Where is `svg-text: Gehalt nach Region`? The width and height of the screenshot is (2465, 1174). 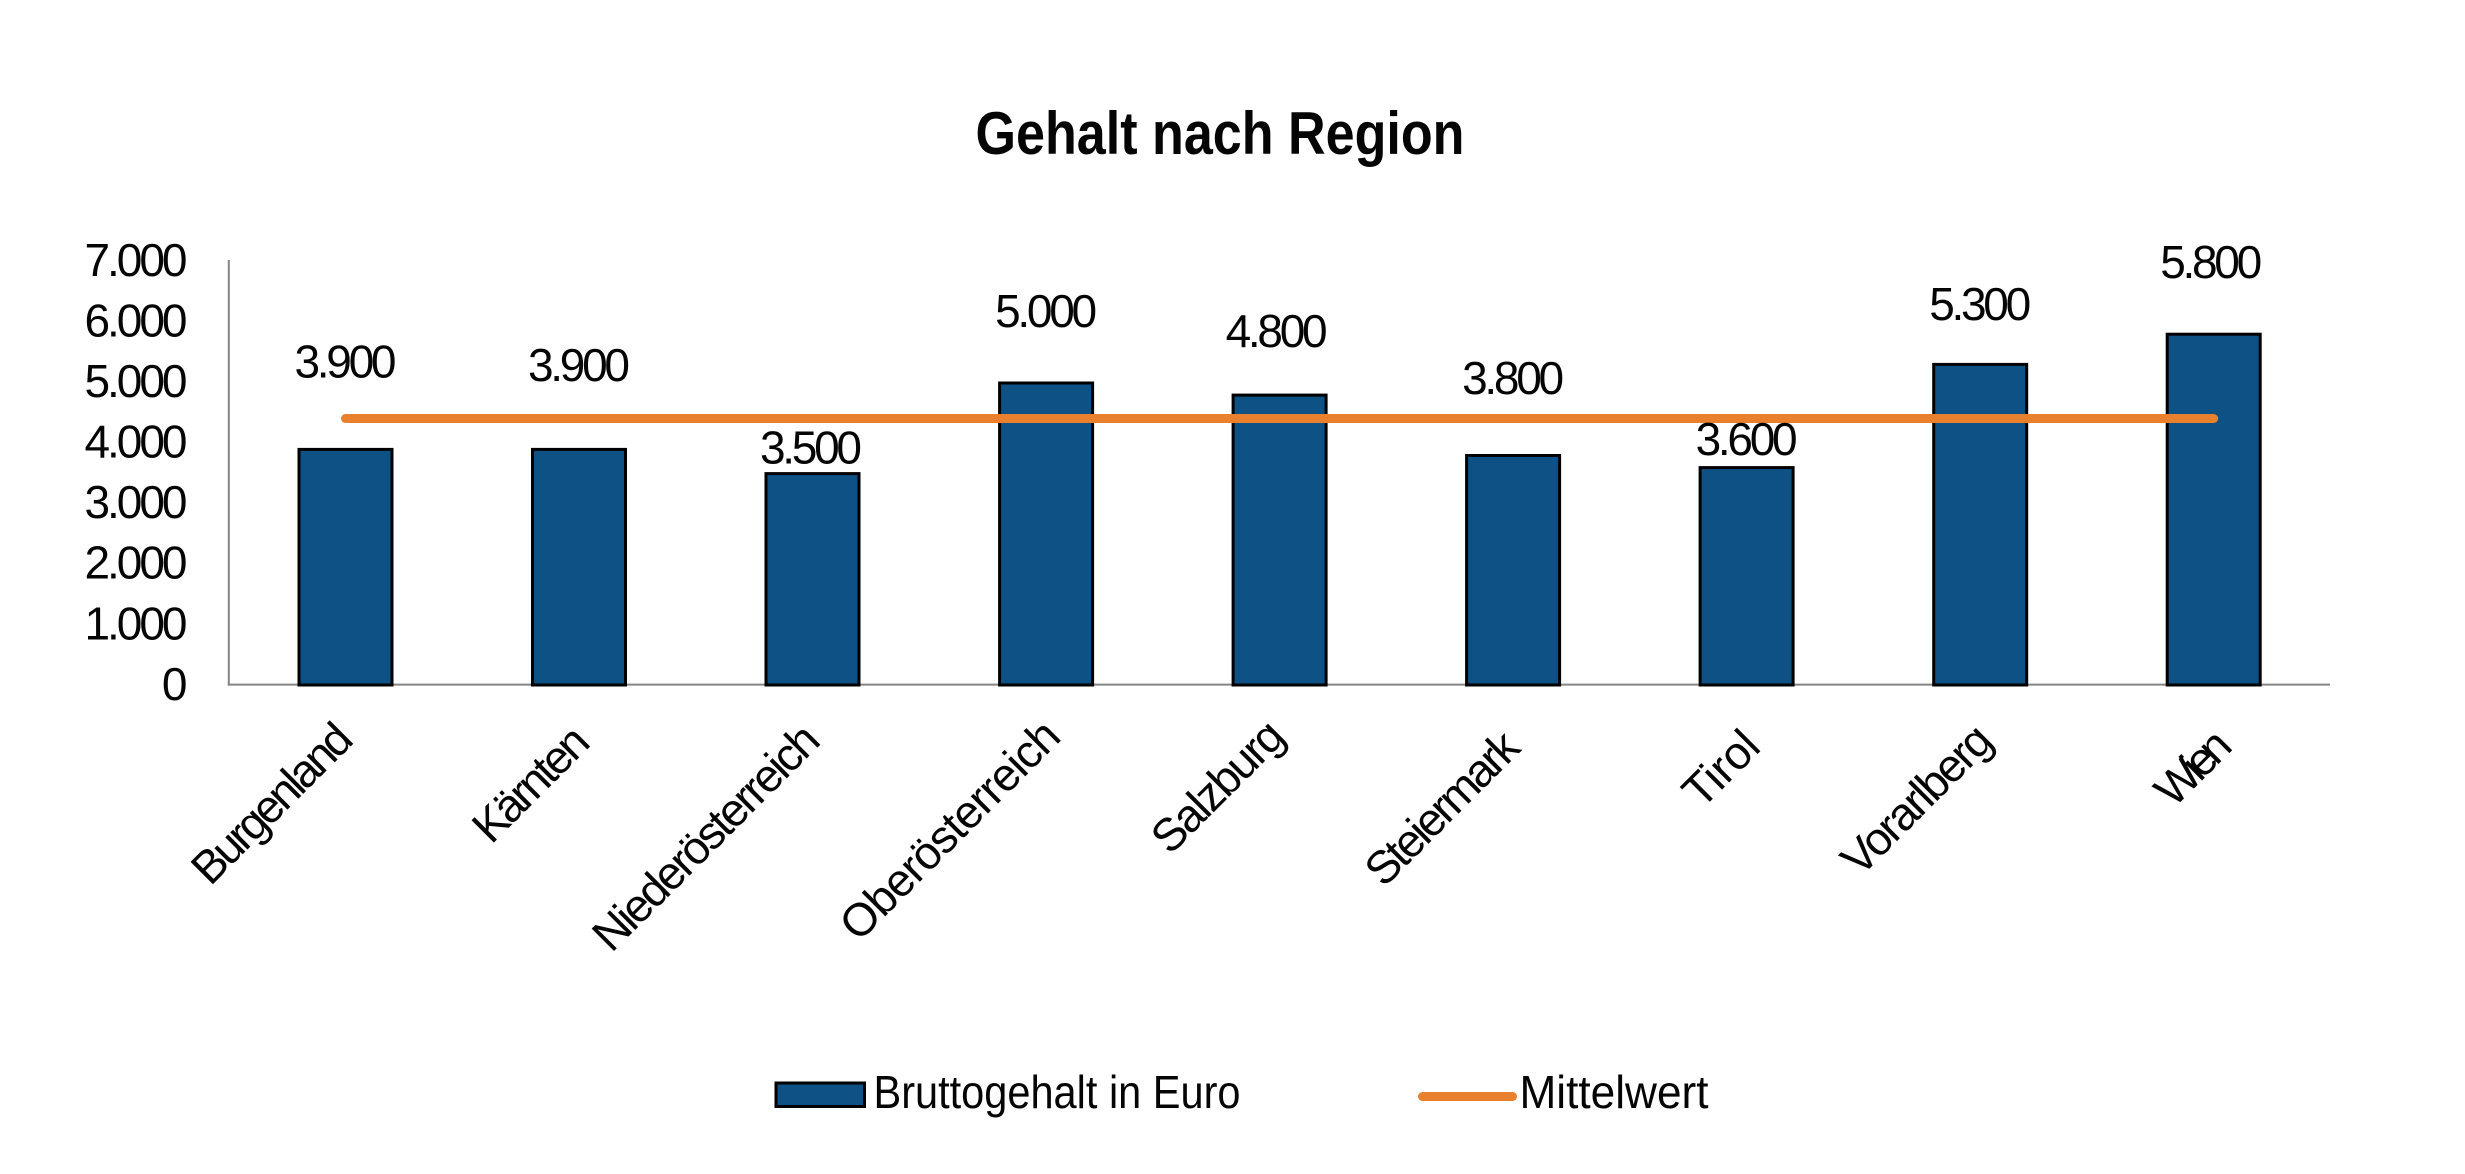
svg-text: Gehalt nach Region is located at coordinates (1220, 133).